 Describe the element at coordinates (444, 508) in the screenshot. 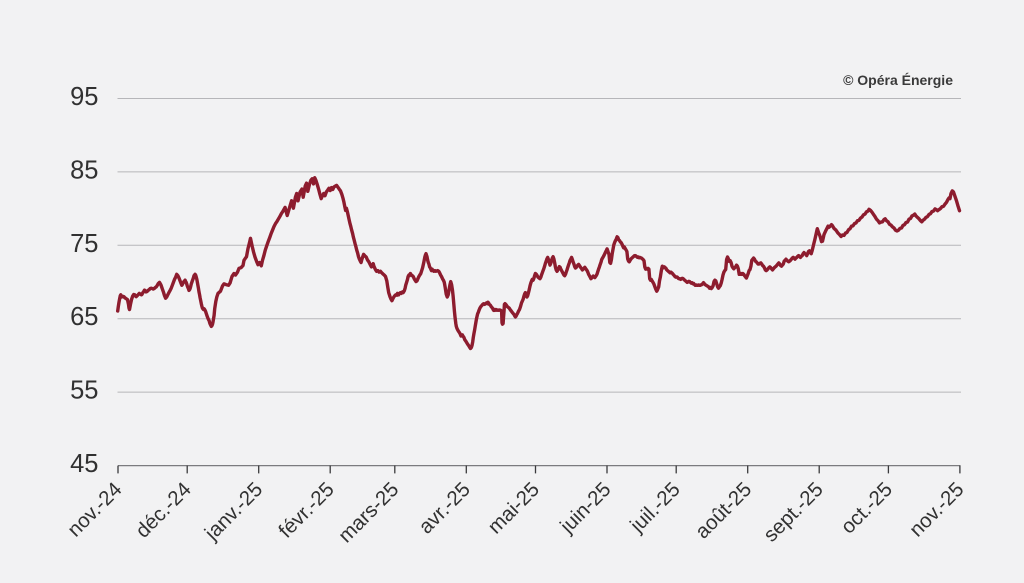

I see `svg-text: avr.-25` at that location.